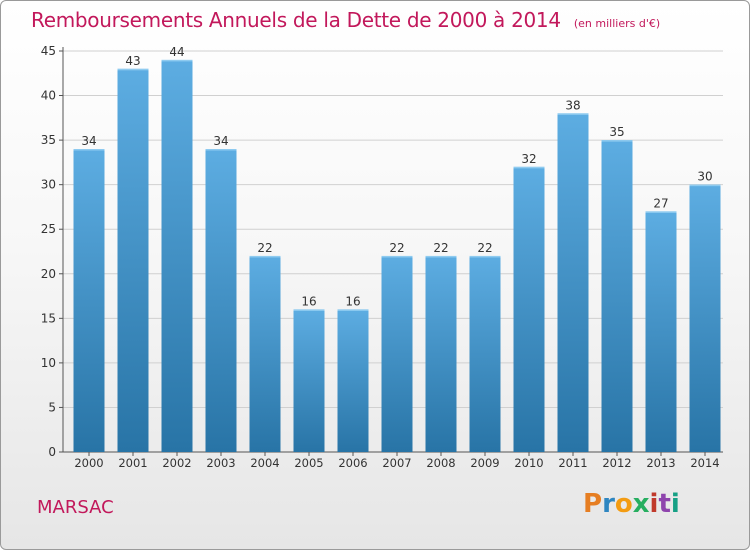 The image size is (750, 550). Describe the element at coordinates (704, 463) in the screenshot. I see `x-tick-label: 2014` at that location.